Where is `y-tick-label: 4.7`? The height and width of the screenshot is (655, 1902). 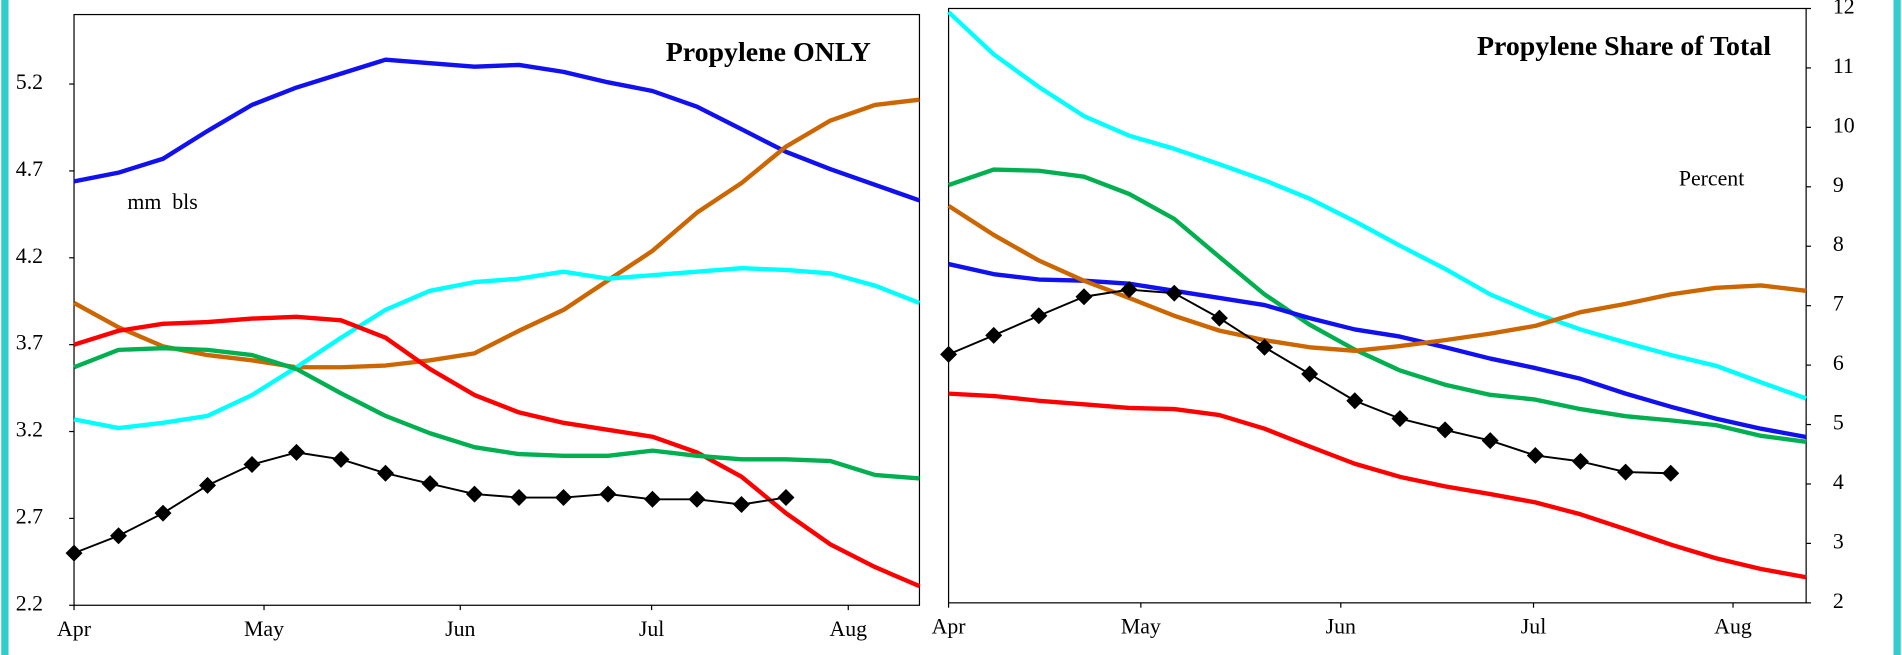 y-tick-label: 4.7 is located at coordinates (29, 169).